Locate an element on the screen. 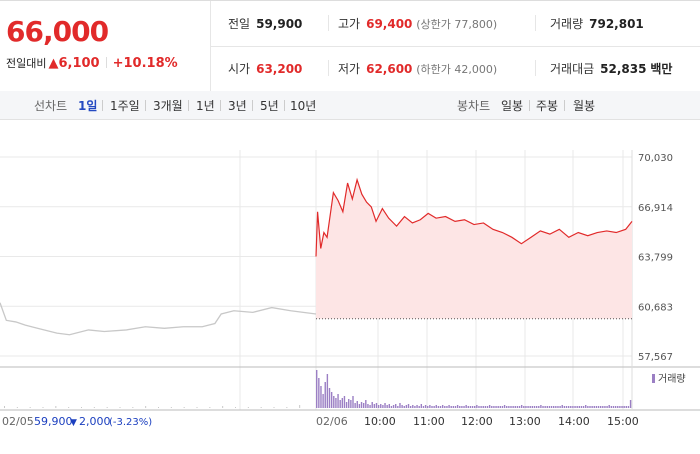 This screenshot has height=454, width=700. period-tab-3y: 3년 is located at coordinates (237, 106).